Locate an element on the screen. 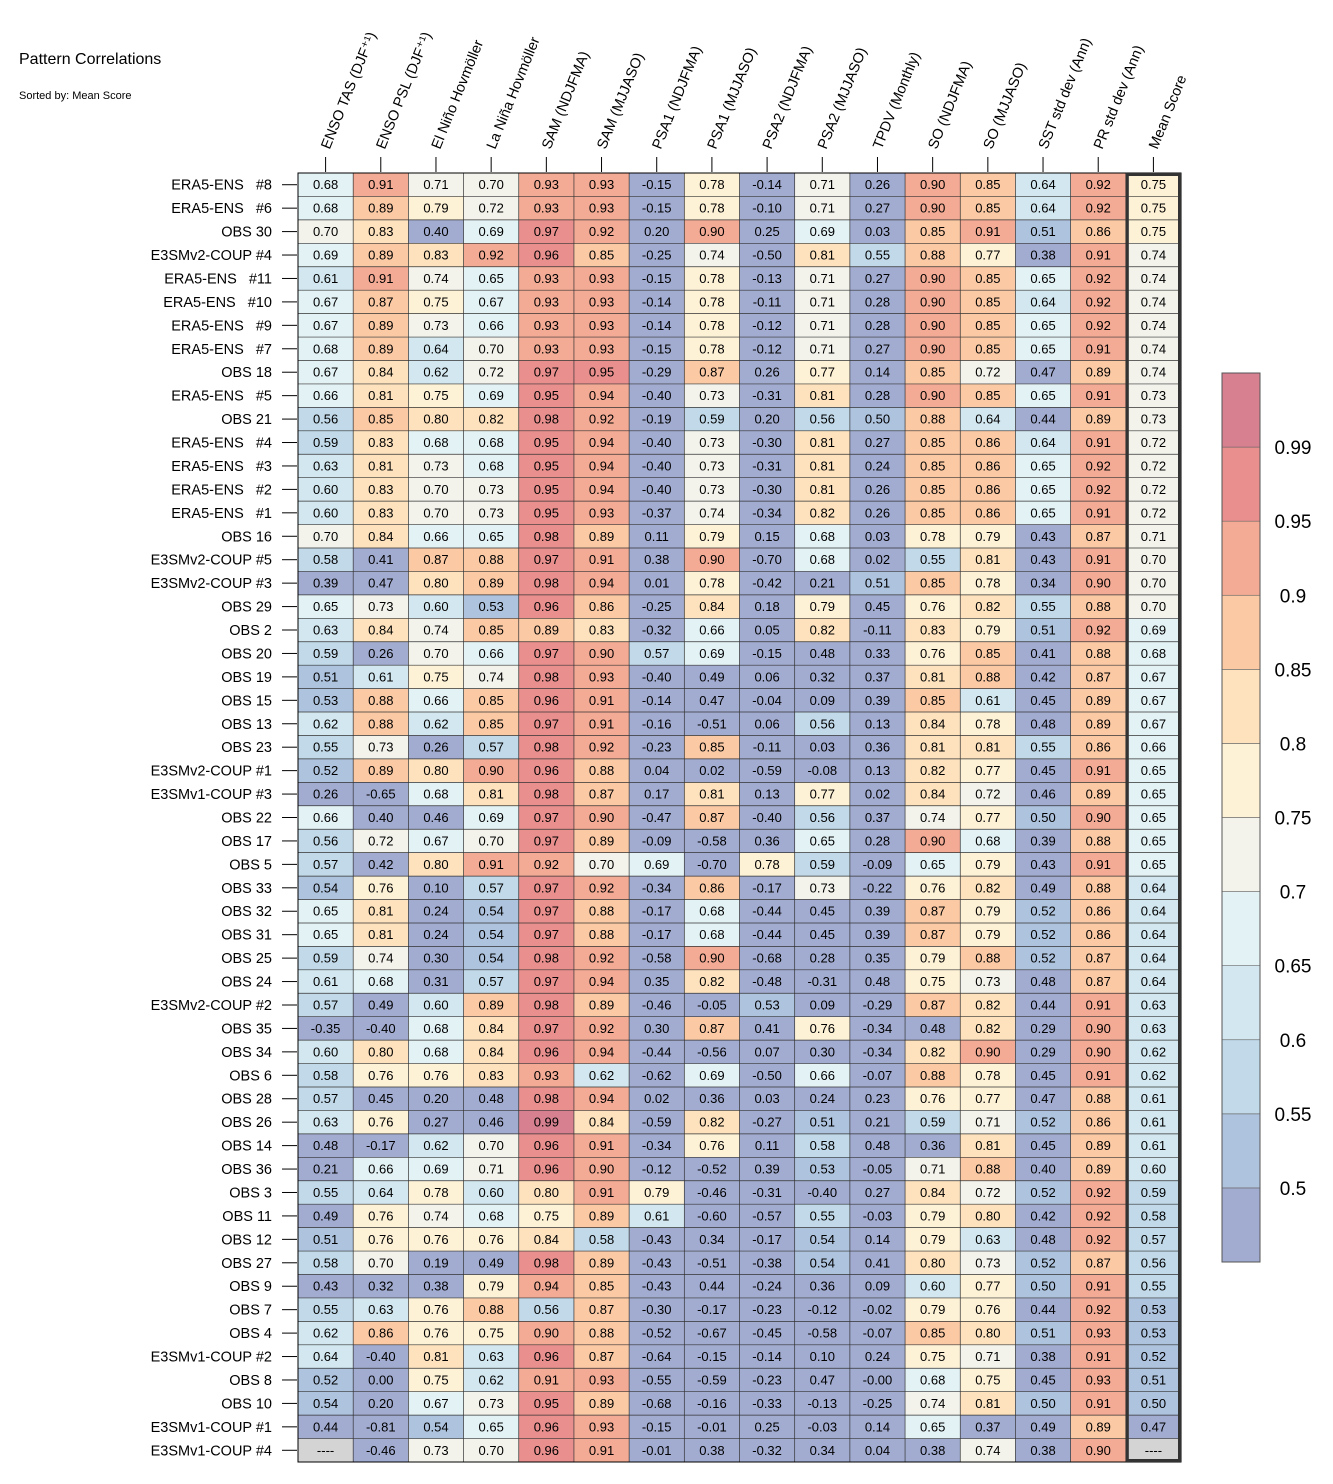 The height and width of the screenshot is (1484, 1333). cell-value-label: 0.36 is located at coordinates (711, 1098).